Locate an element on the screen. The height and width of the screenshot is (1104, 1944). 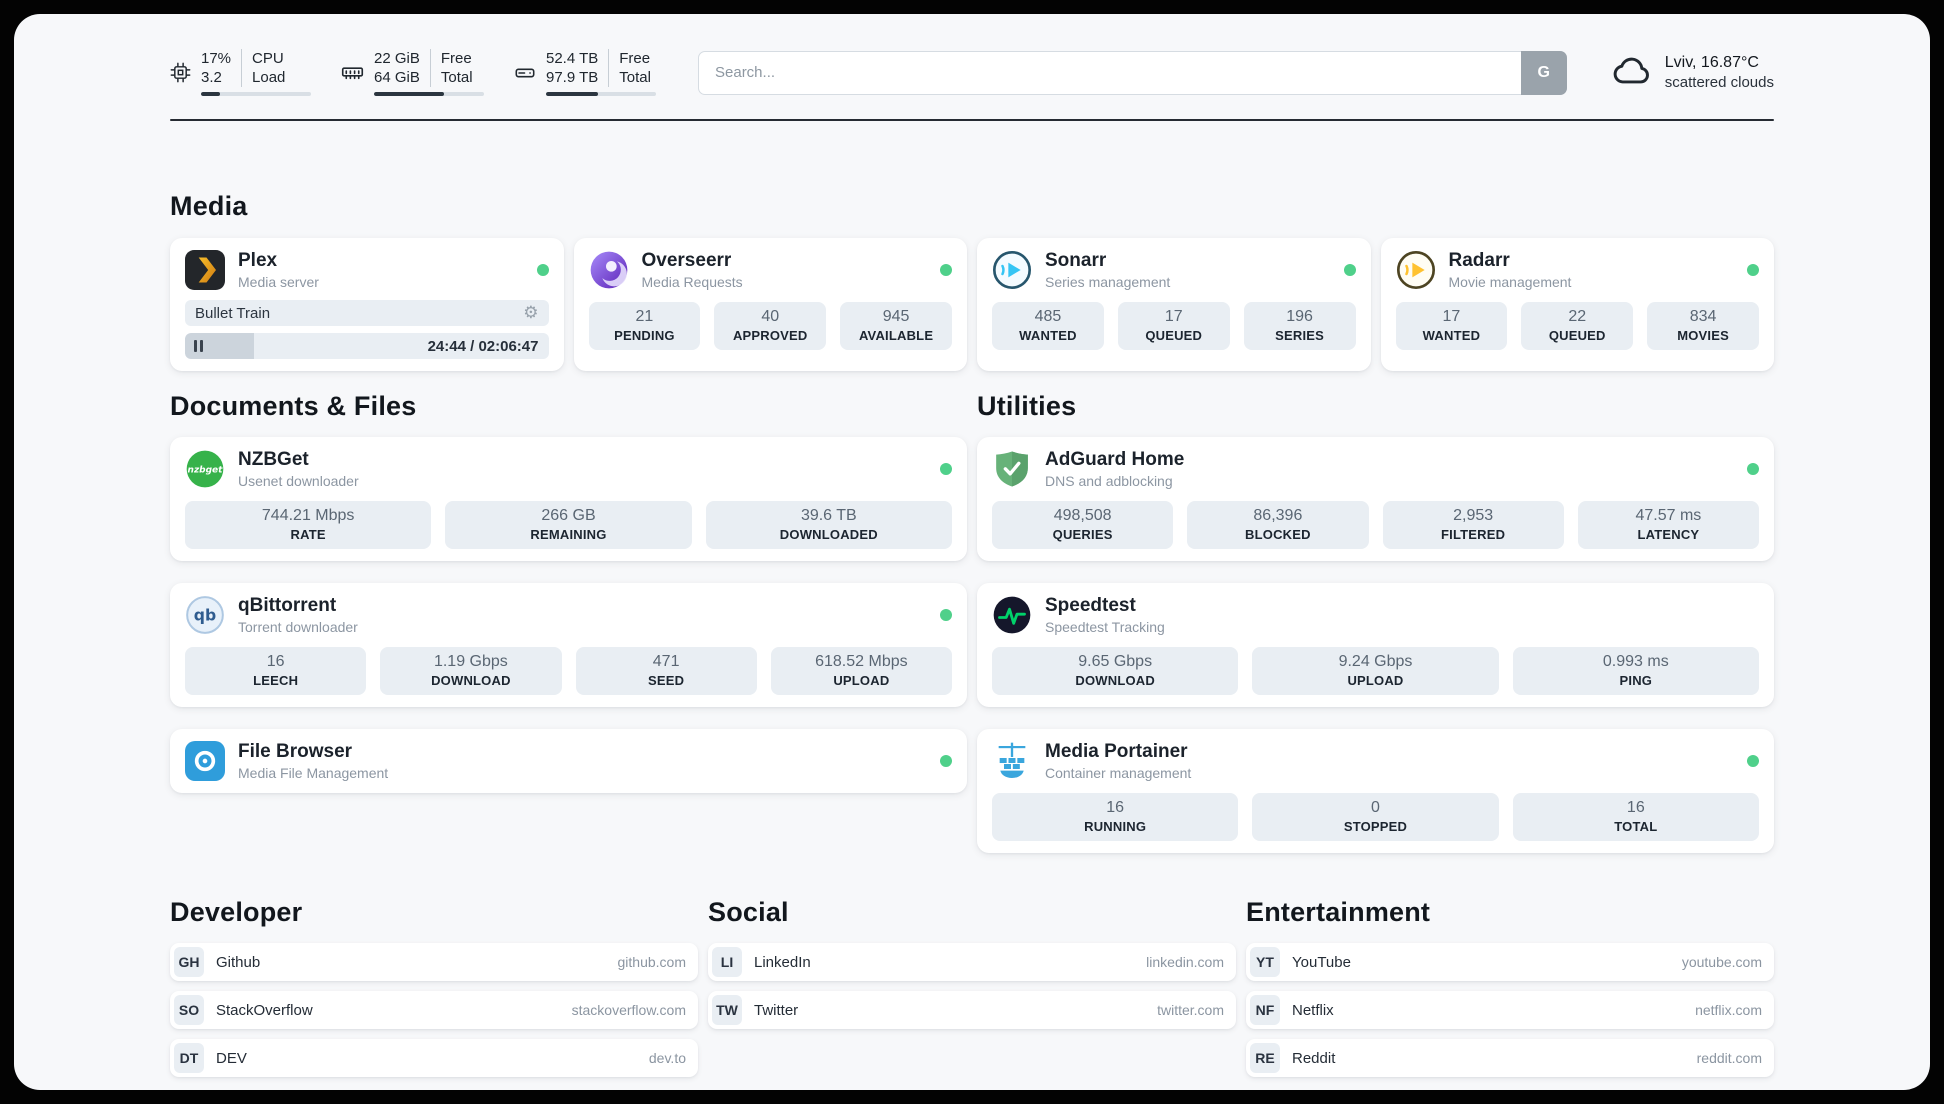
cpu-load-value: 3.2 is located at coordinates (211, 77).